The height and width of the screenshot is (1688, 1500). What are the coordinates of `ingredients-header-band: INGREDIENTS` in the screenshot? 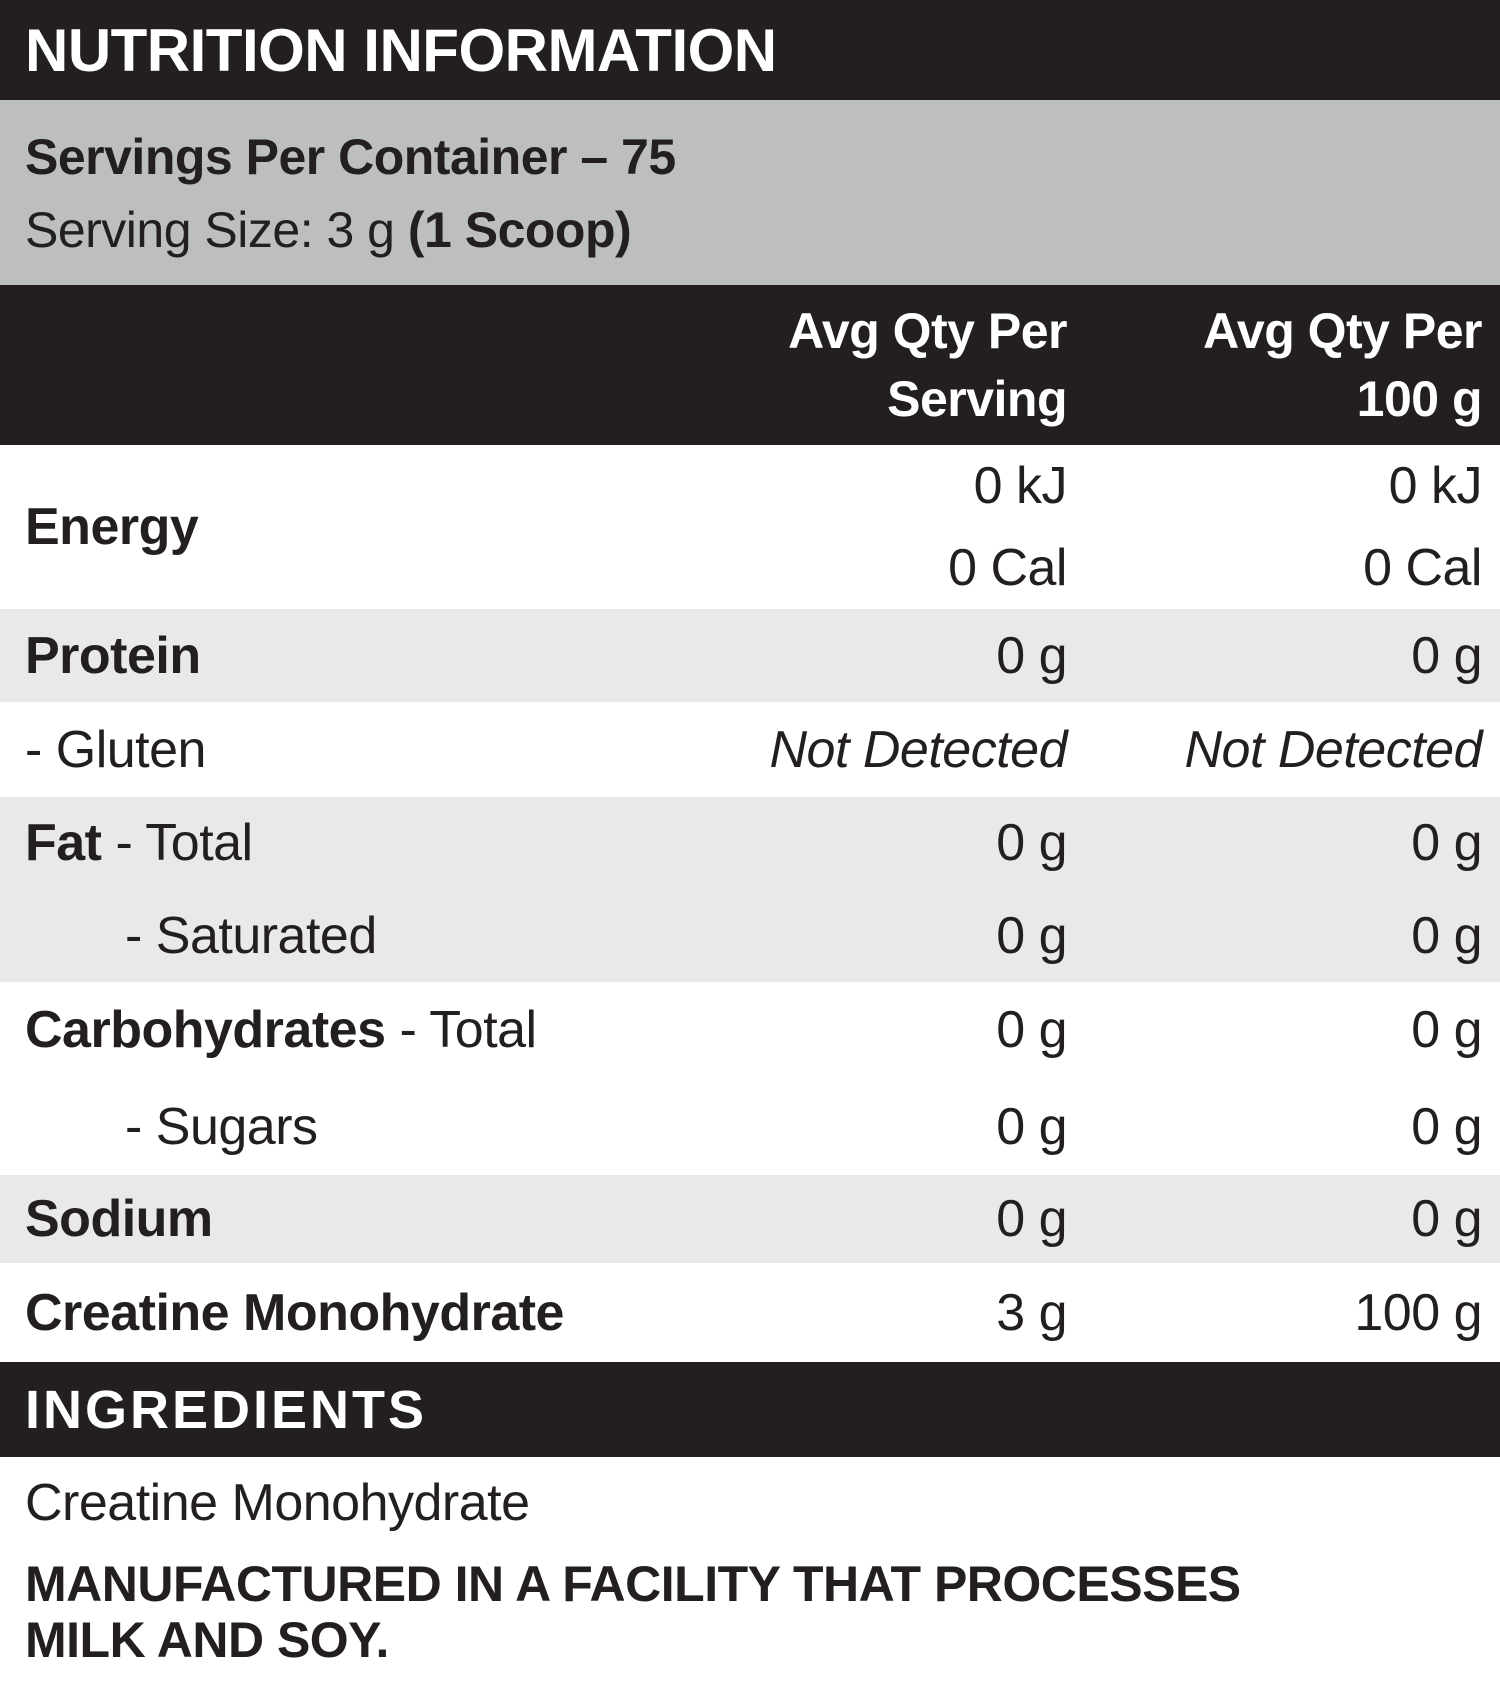 It's located at (750, 1409).